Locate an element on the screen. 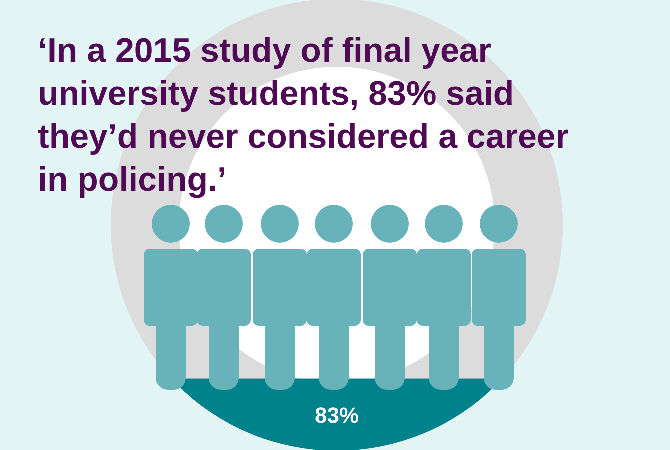  data-label: 83% is located at coordinates (337, 415).